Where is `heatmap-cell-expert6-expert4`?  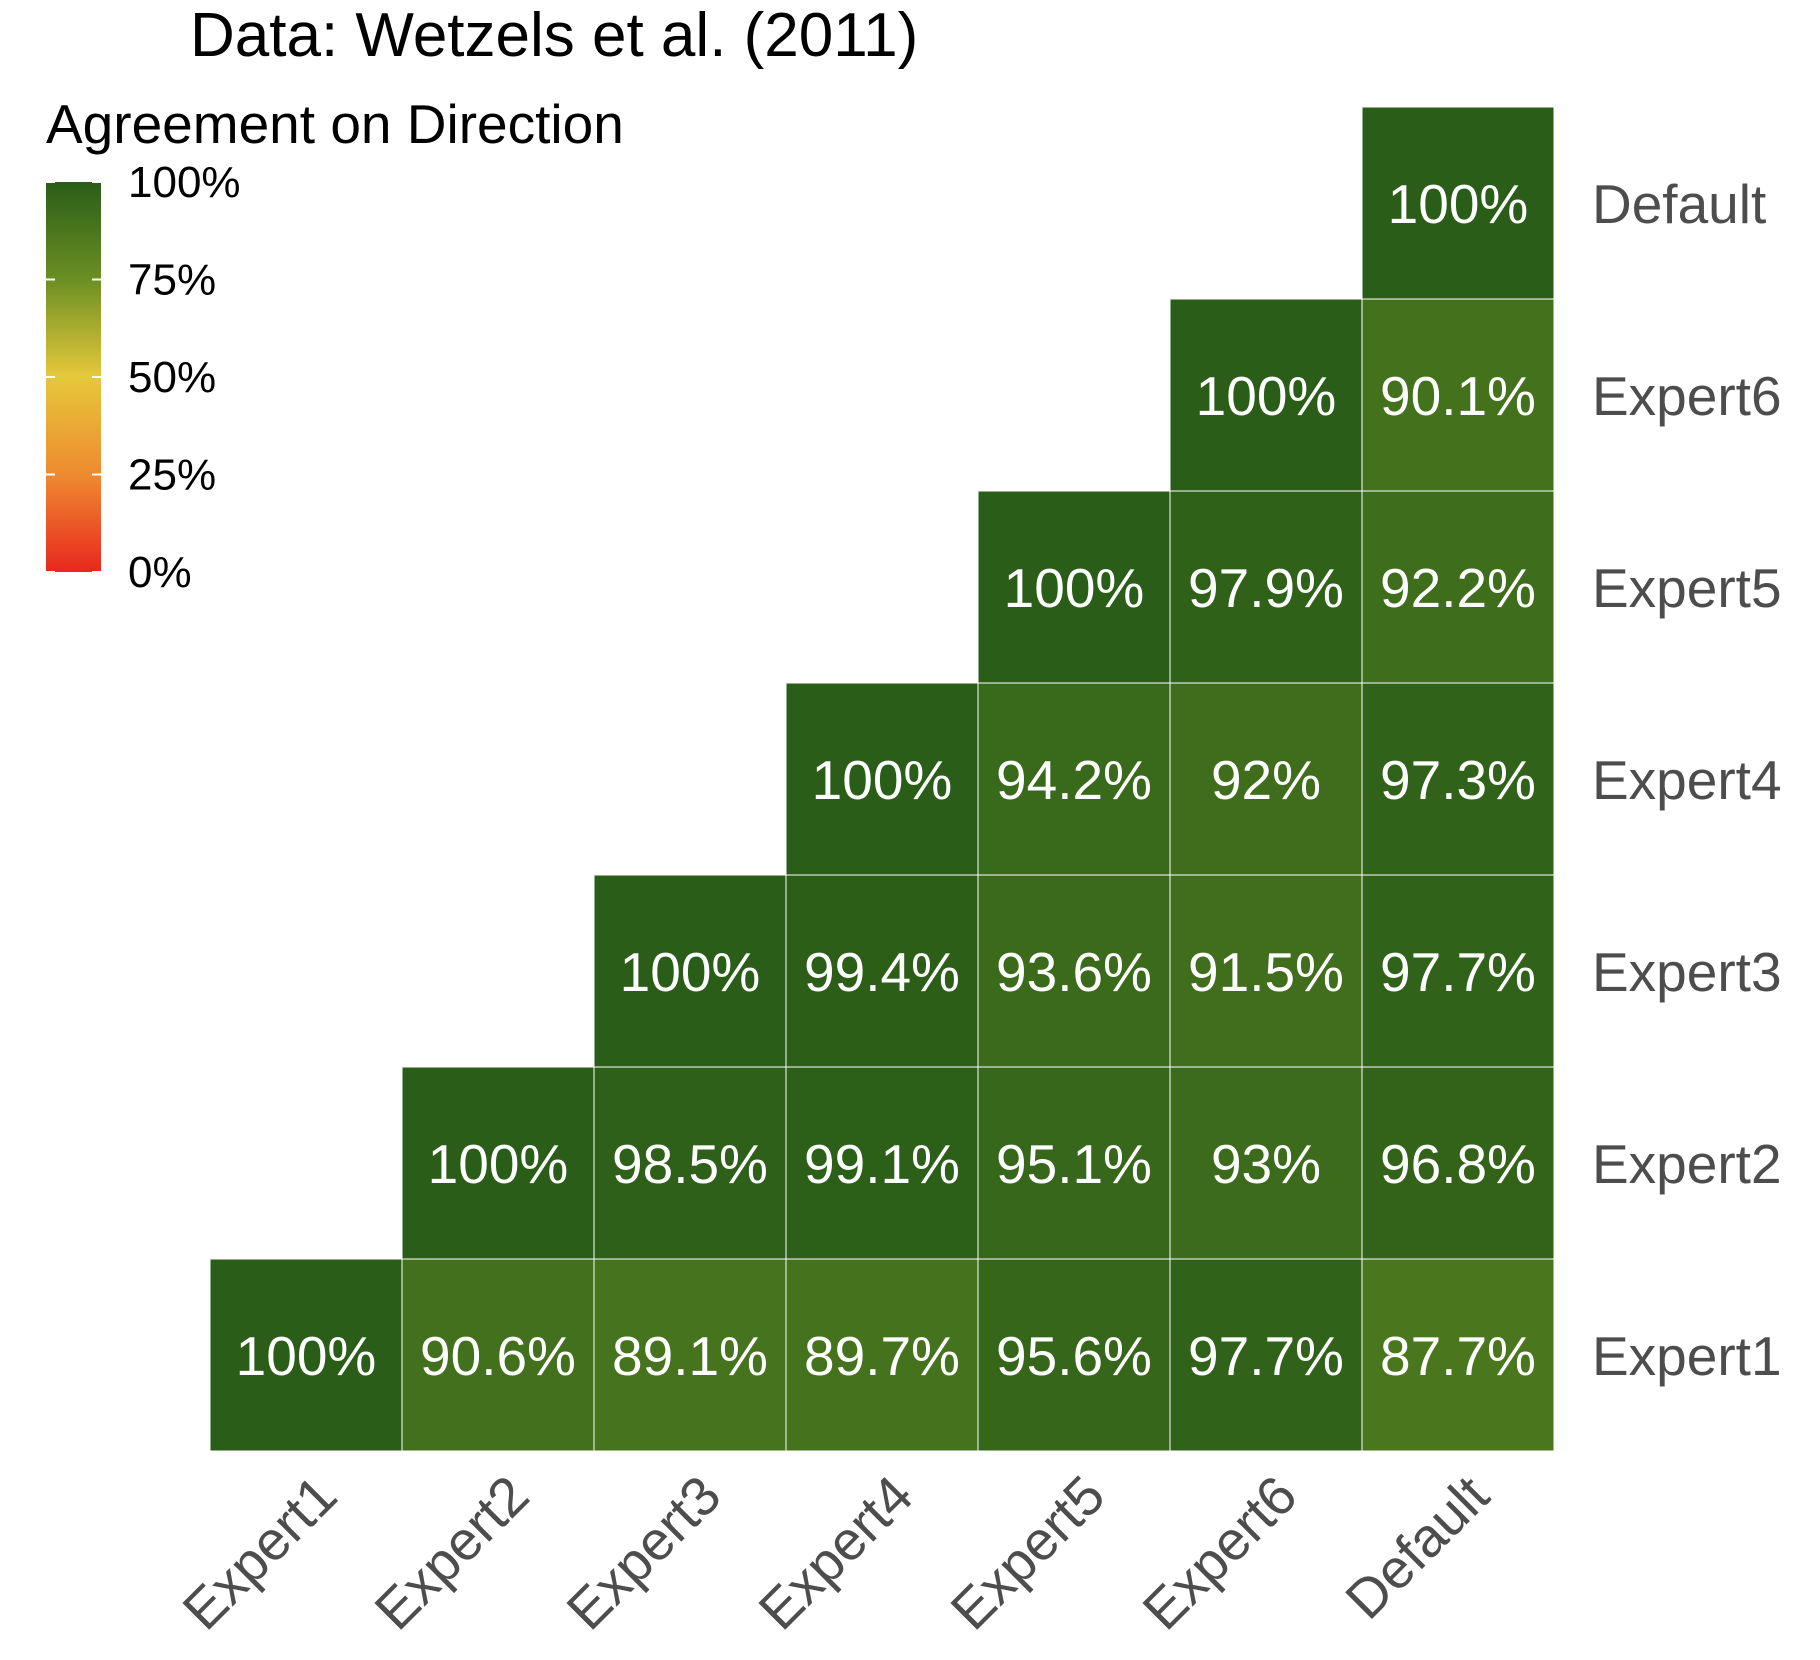 heatmap-cell-expert6-expert4 is located at coordinates (1266, 779).